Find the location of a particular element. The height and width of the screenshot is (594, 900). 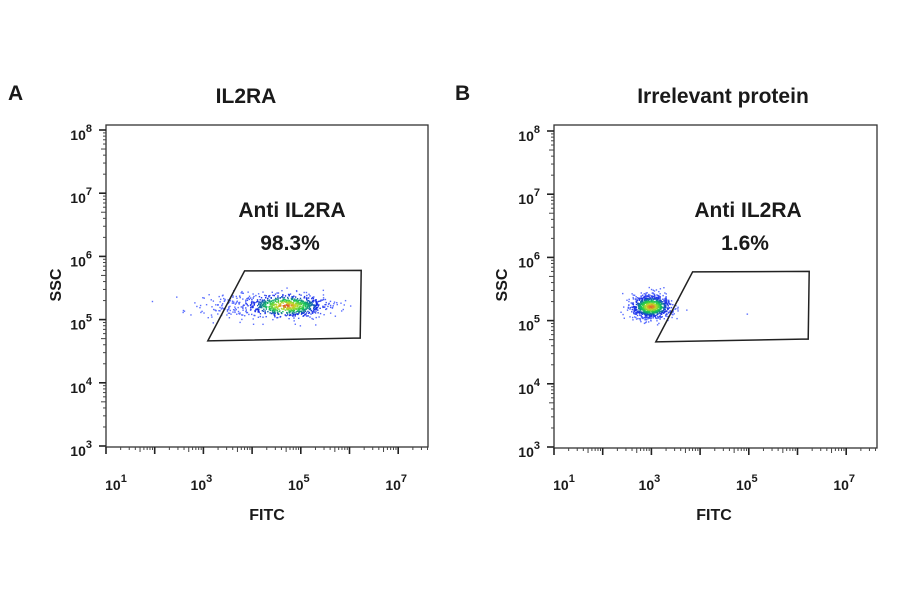

y-tick-label: 10⁸ is located at coordinates (81, 133).